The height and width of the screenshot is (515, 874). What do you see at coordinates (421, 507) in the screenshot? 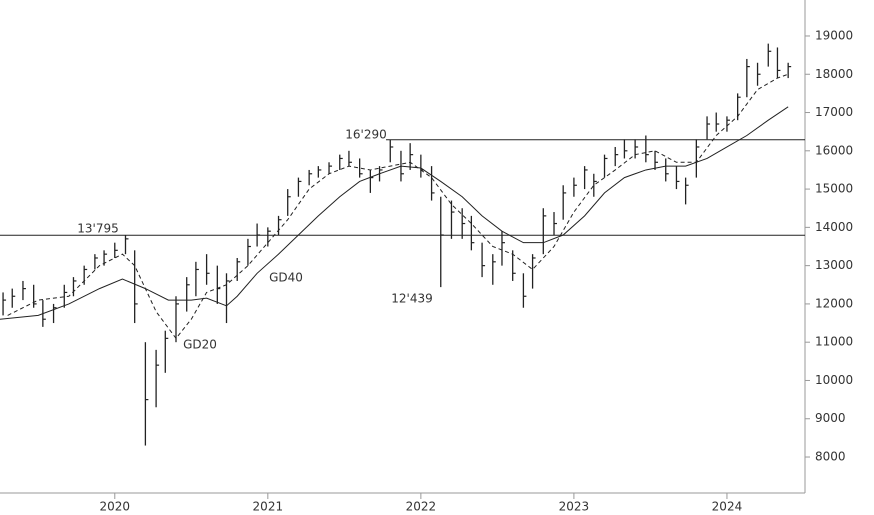
I see `x-tick-label: 2022` at bounding box center [421, 507].